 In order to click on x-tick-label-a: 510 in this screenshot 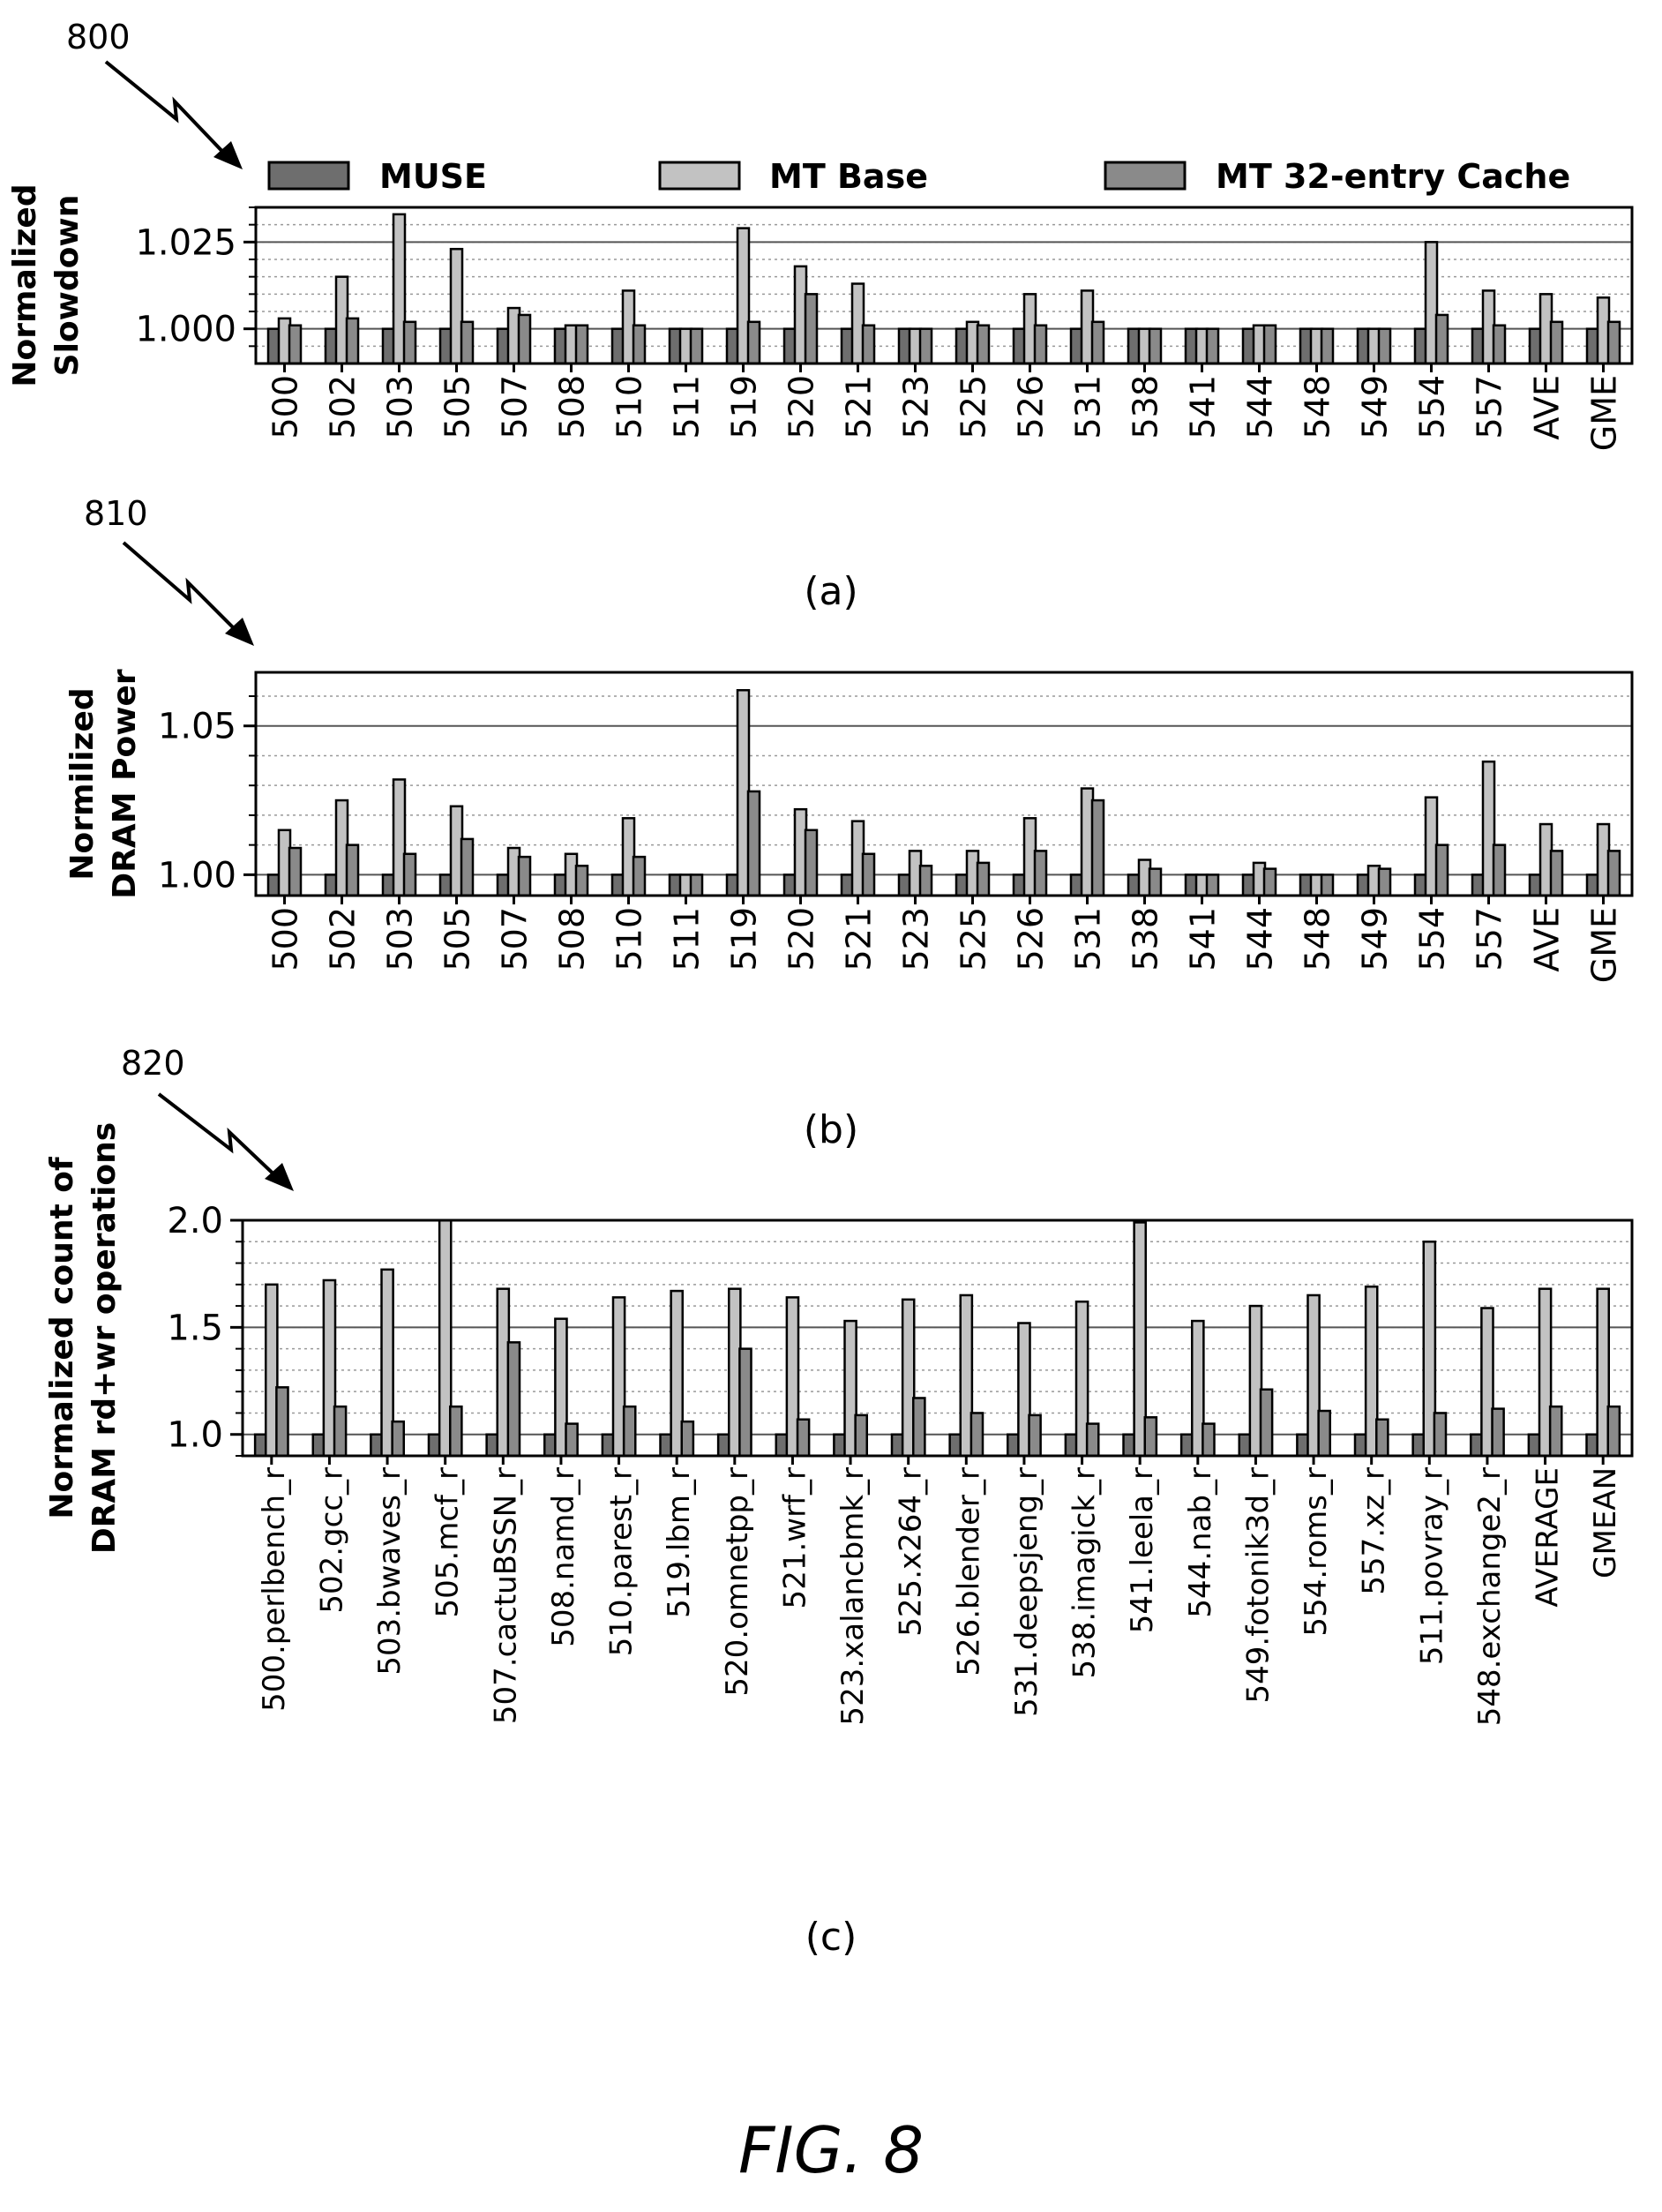, I will do `click(629, 407)`.